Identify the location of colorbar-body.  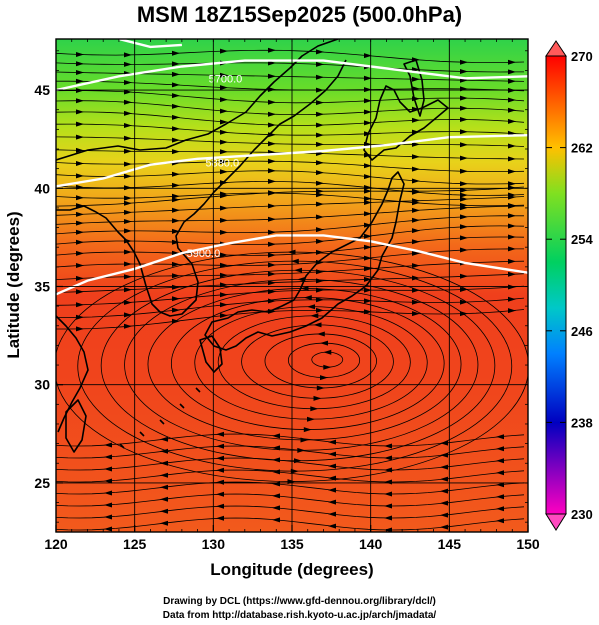
(556, 285).